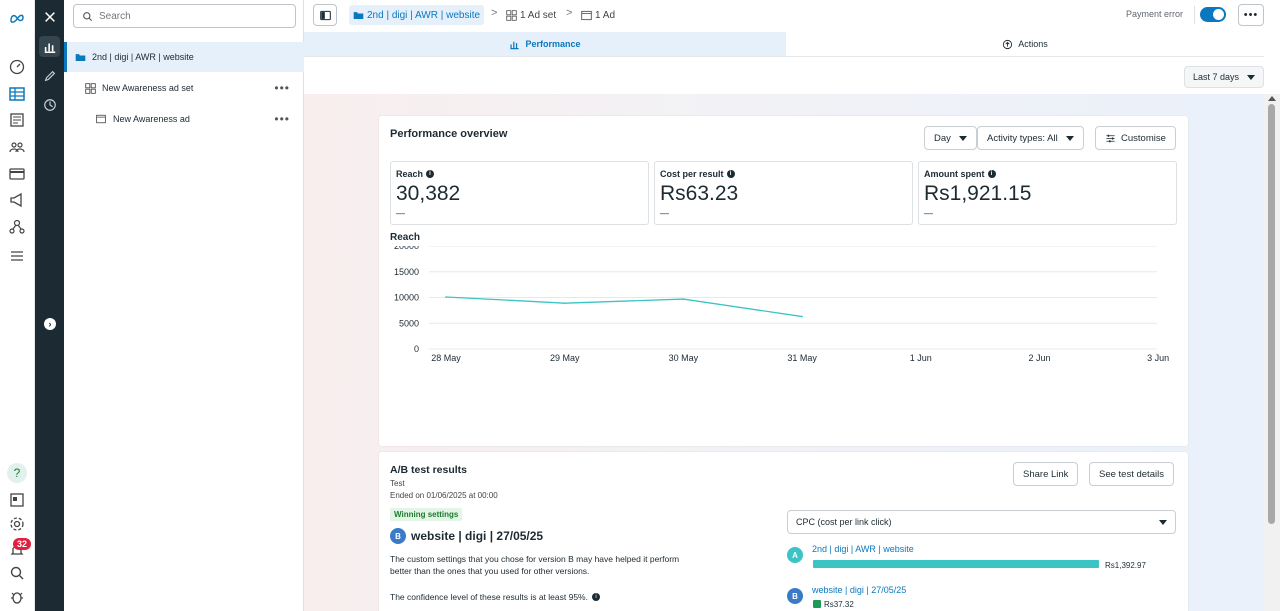 Image resolution: width=1280 pixels, height=611 pixels. What do you see at coordinates (17, 174) in the screenshot?
I see `billing-card-icon` at bounding box center [17, 174].